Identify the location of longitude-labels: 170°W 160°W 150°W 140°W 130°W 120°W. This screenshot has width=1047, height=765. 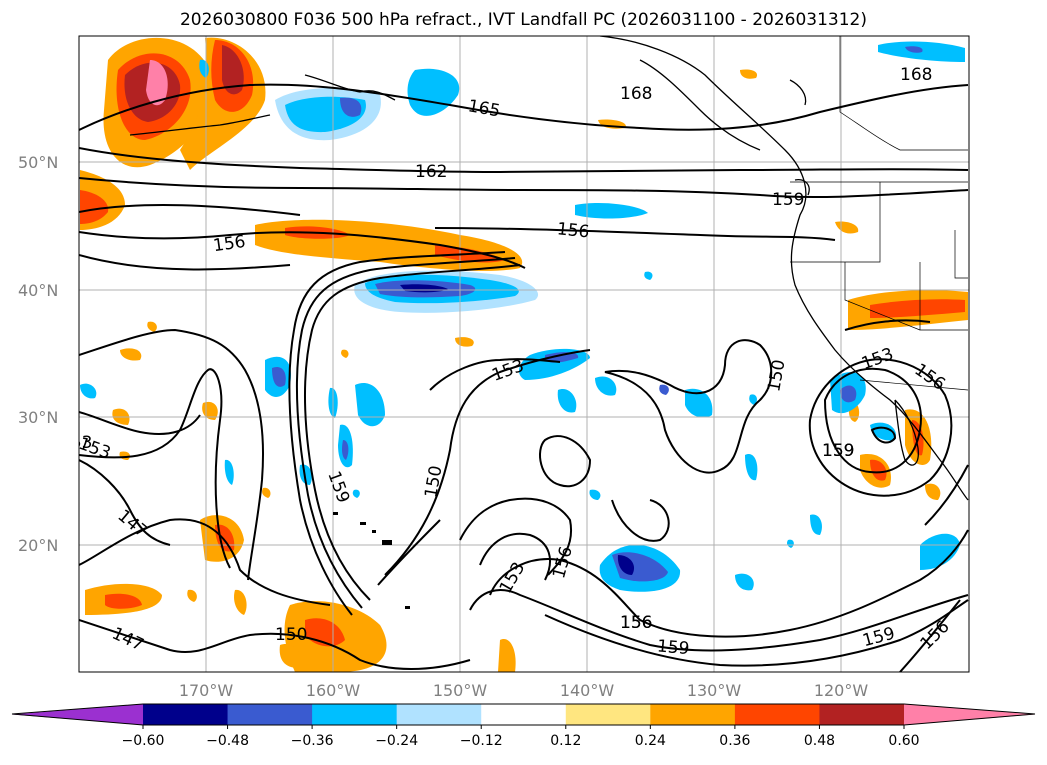
(524, 690).